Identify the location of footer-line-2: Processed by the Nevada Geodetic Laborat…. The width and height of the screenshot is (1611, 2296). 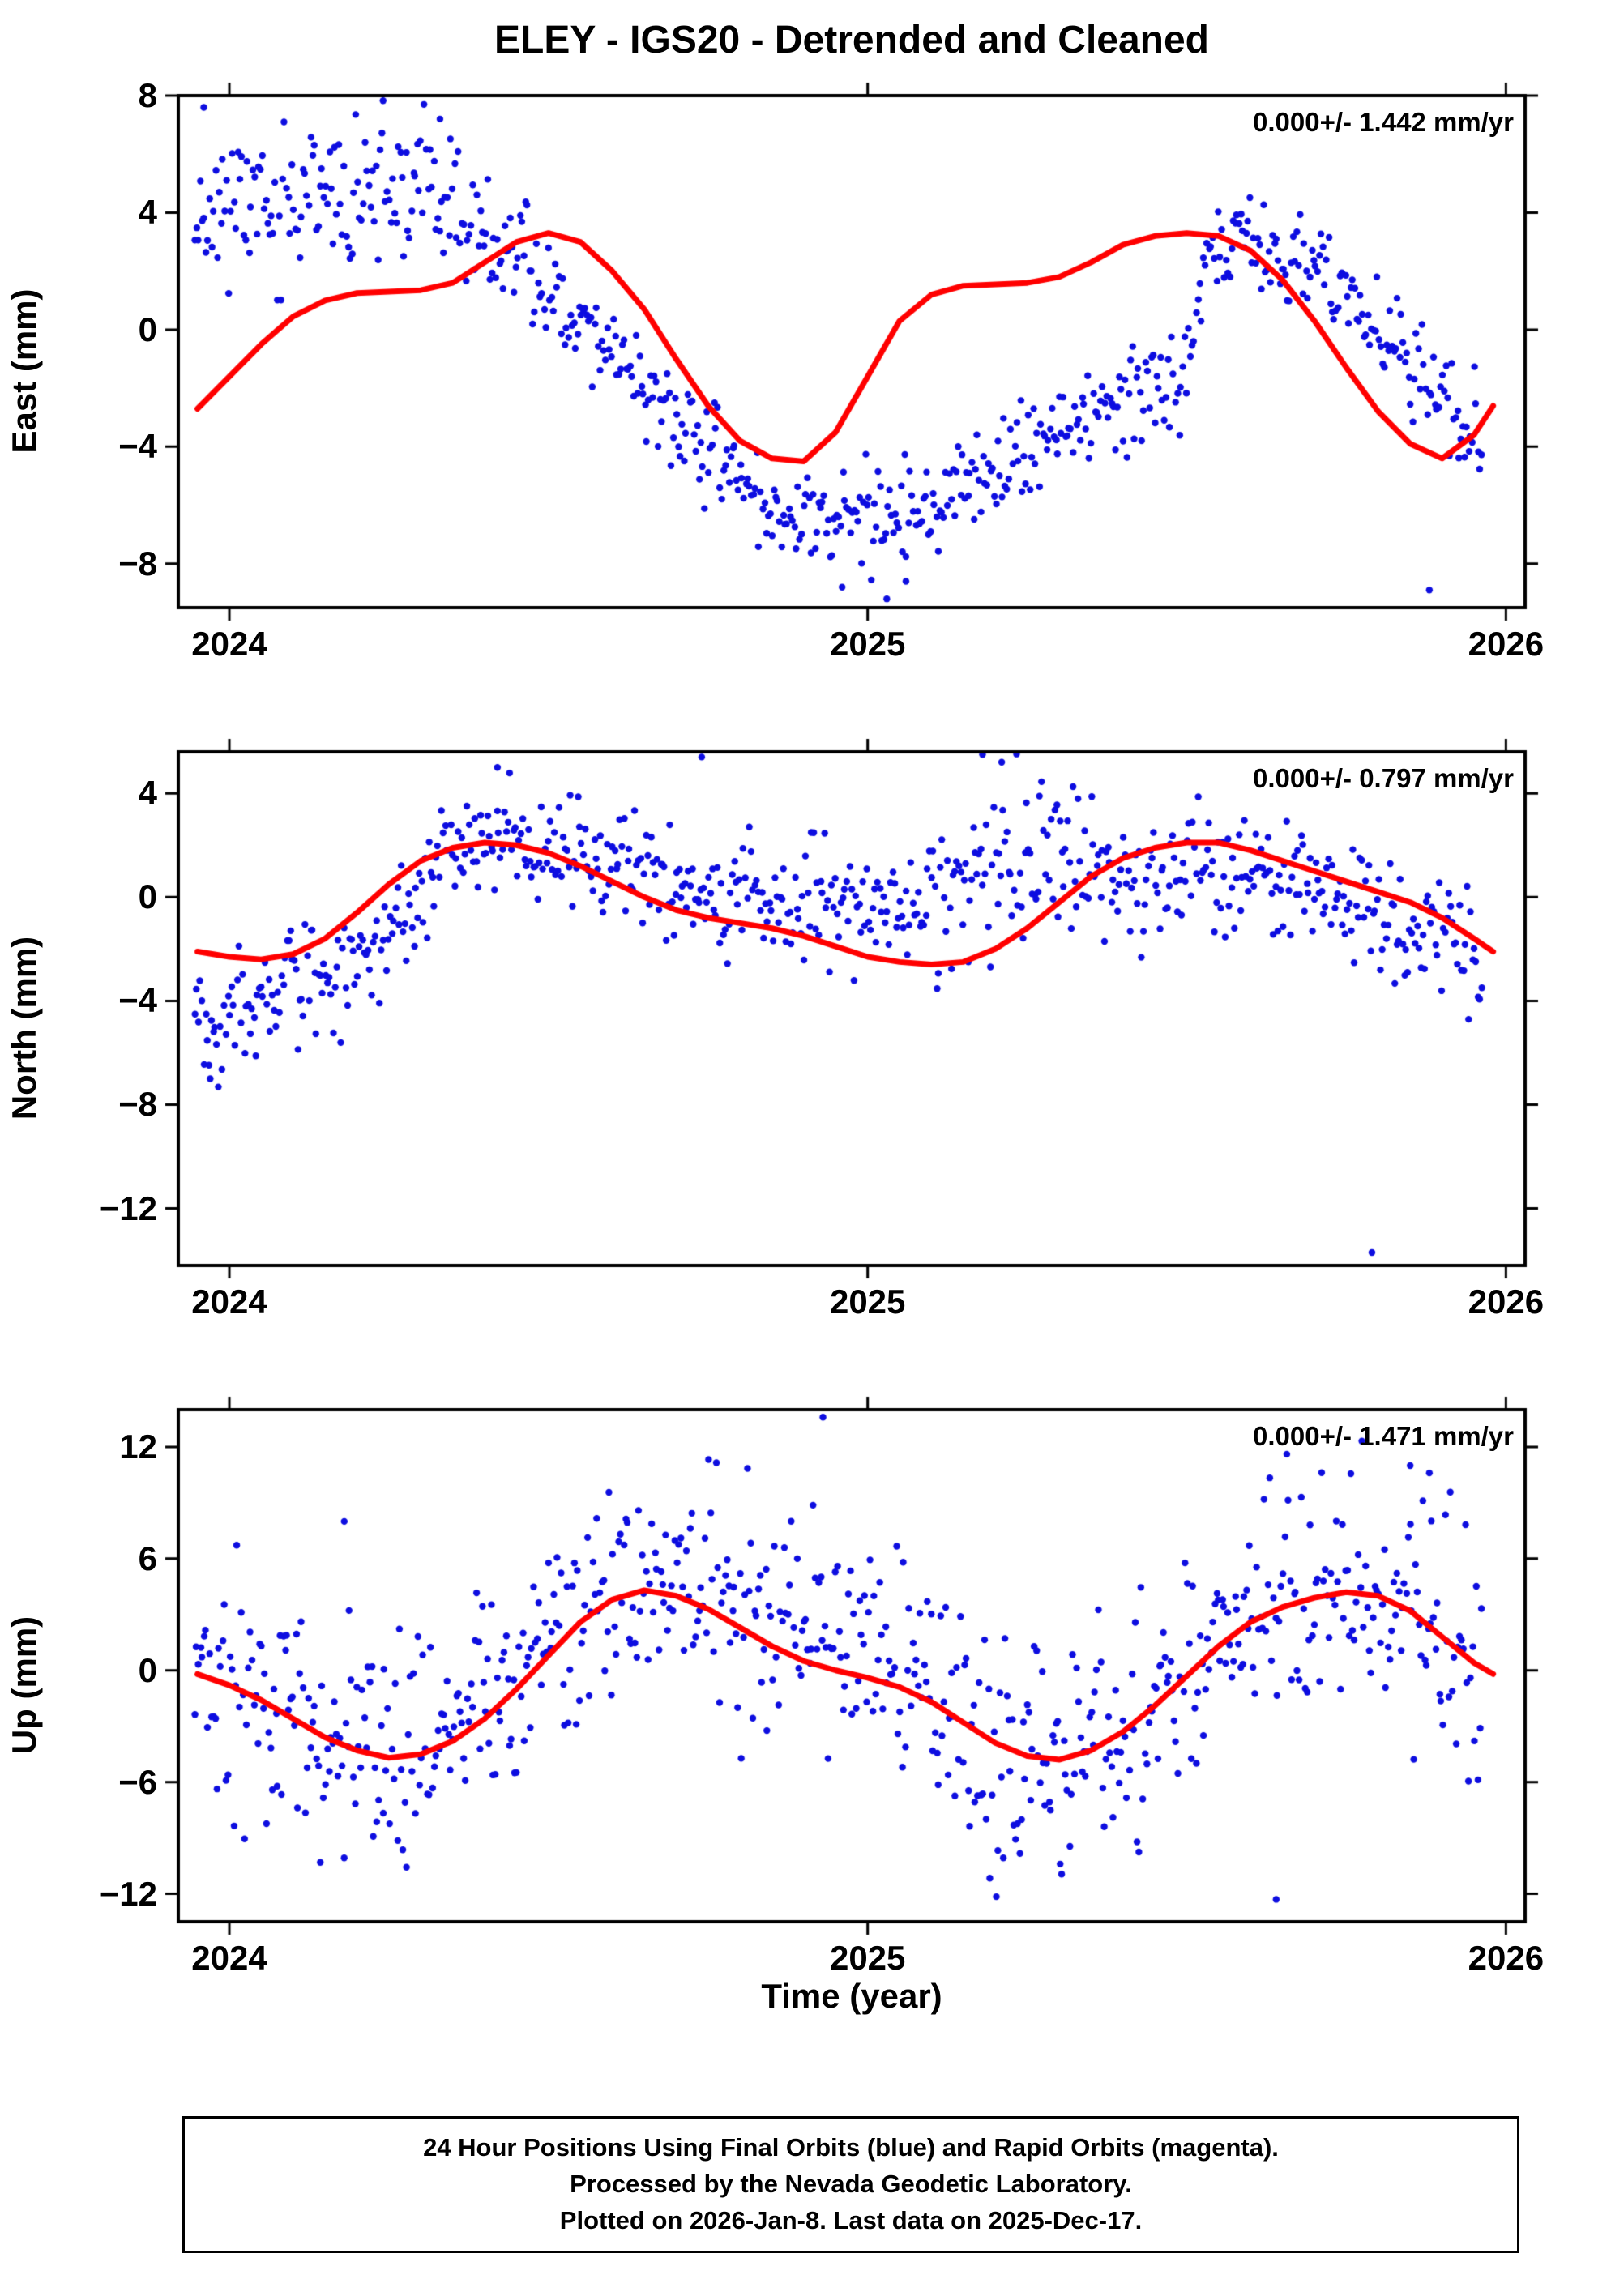
(851, 2183).